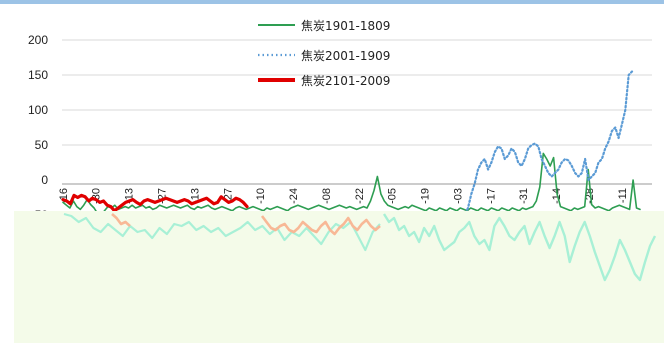 This screenshot has height=343, width=664. I want to click on y-tick-label: 150, so click(38, 75).